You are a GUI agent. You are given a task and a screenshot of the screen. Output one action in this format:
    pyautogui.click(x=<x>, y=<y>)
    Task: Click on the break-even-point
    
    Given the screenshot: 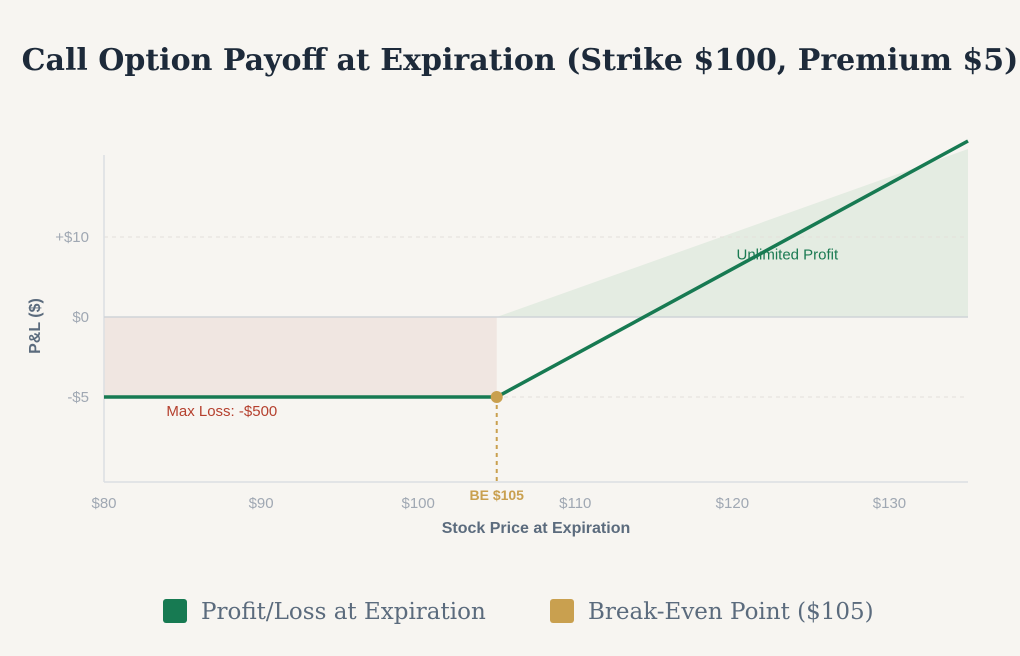 What is the action you would take?
    pyautogui.click(x=496, y=397)
    